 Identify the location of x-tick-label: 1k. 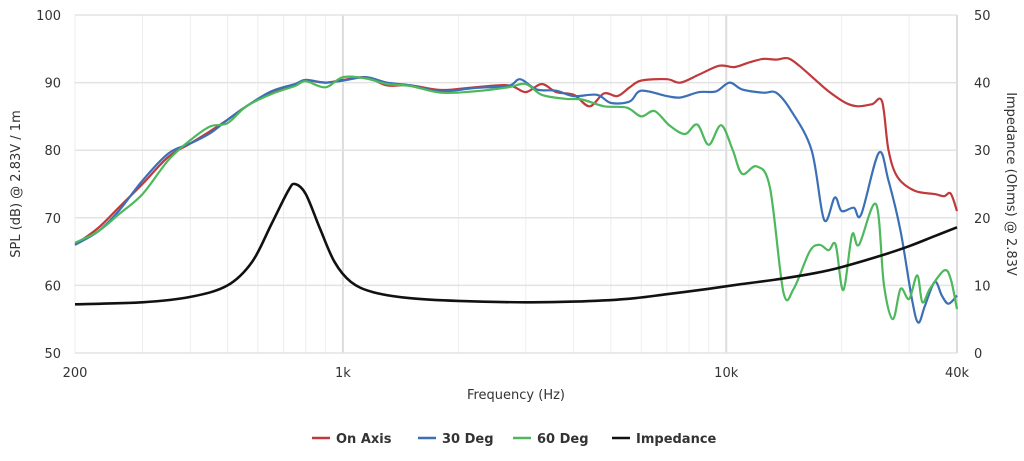
(343, 373).